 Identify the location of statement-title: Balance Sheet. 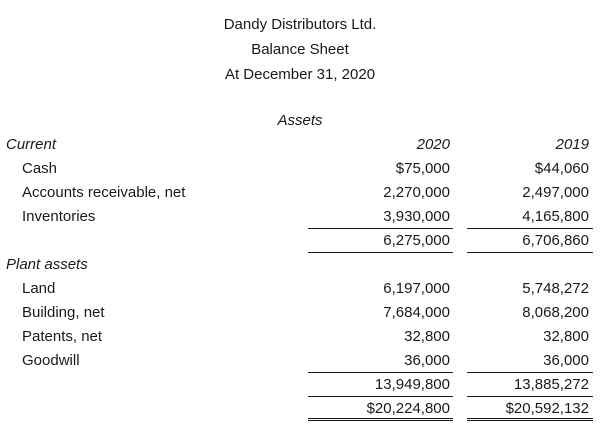
(300, 49).